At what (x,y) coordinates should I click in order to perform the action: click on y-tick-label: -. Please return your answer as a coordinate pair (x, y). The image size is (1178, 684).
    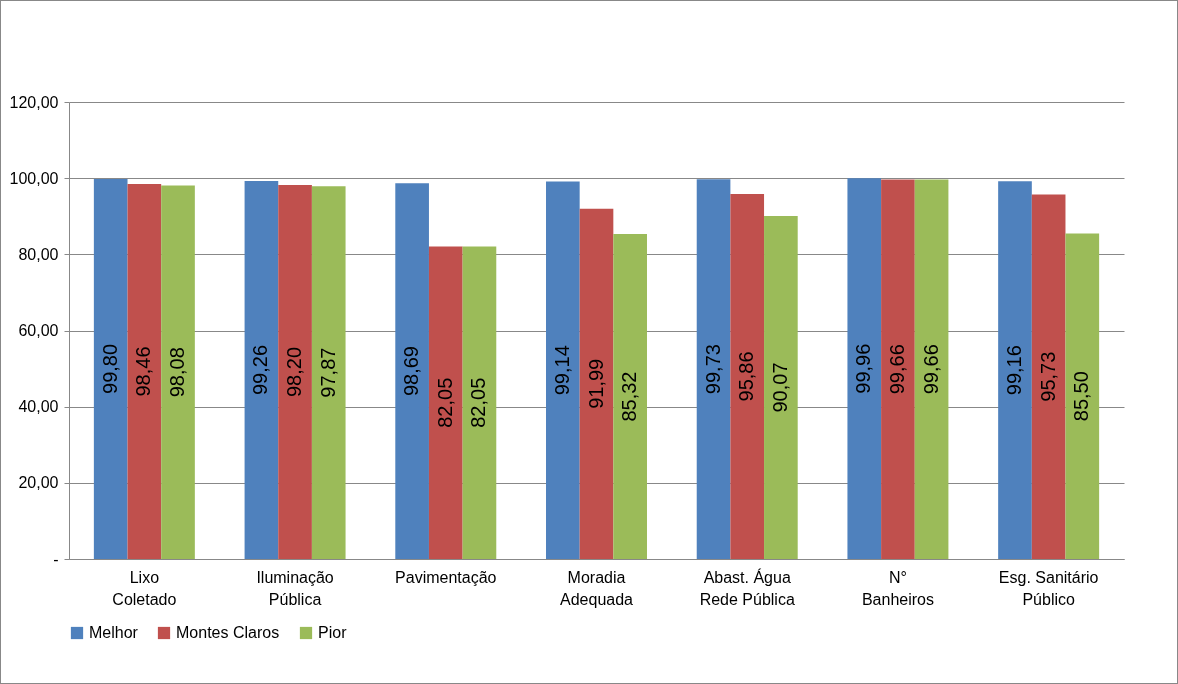
    Looking at the image, I should click on (56, 559).